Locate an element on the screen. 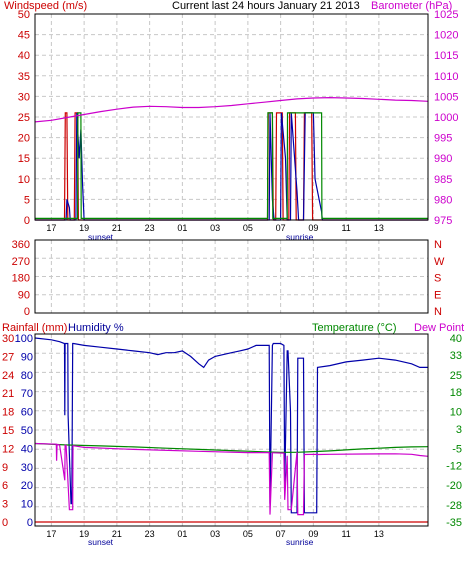 This screenshot has width=467, height=564. y-tick-label-windspeed: 50 is located at coordinates (24, 15).